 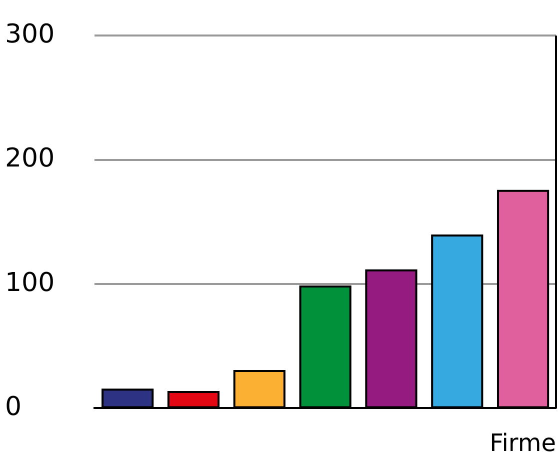 I want to click on y-tick-label: 300, so click(x=30, y=34).